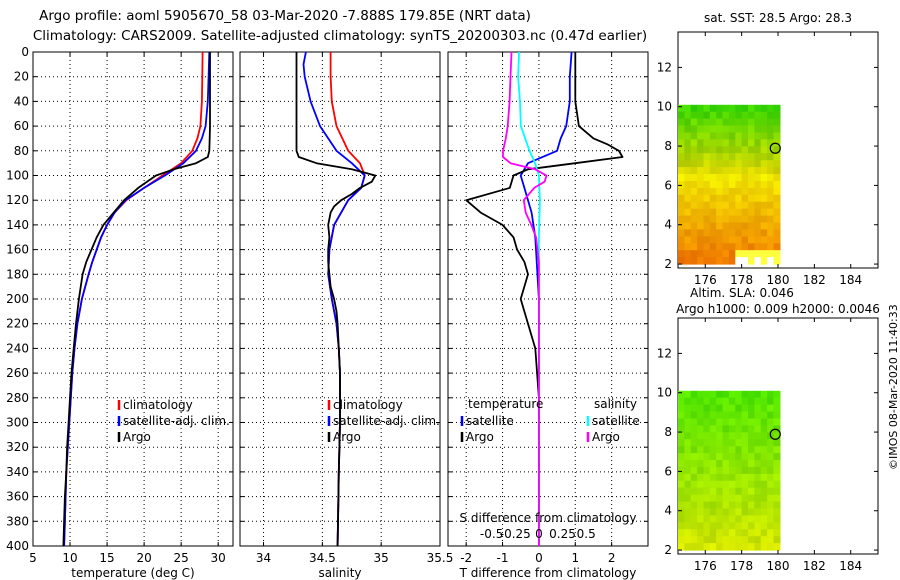 This screenshot has width=900, height=580. Describe the element at coordinates (17, 546) in the screenshot. I see `y-tick-label: 400` at that location.